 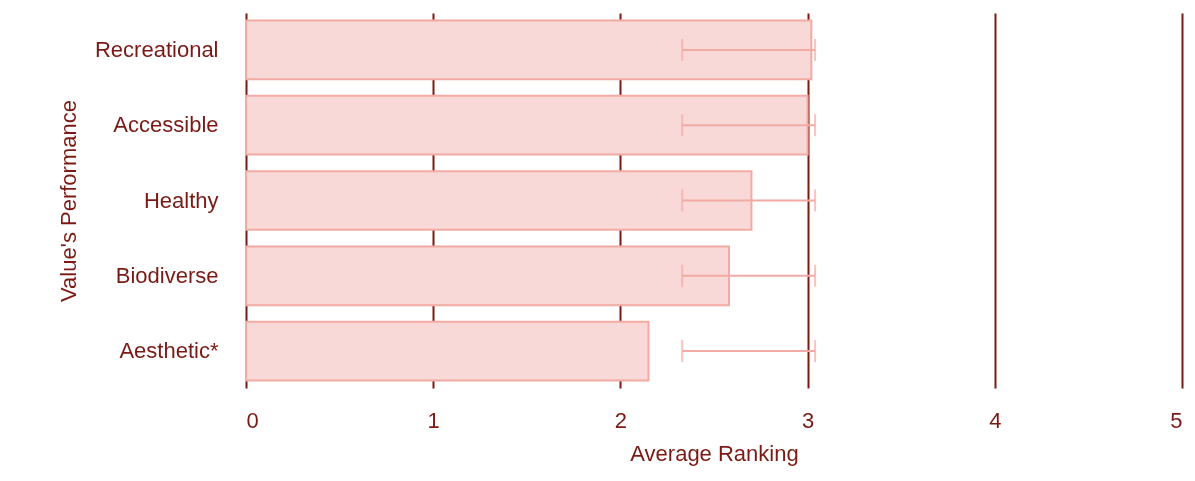 What do you see at coordinates (68, 201) in the screenshot?
I see `y-axis-title: Value's Performance` at bounding box center [68, 201].